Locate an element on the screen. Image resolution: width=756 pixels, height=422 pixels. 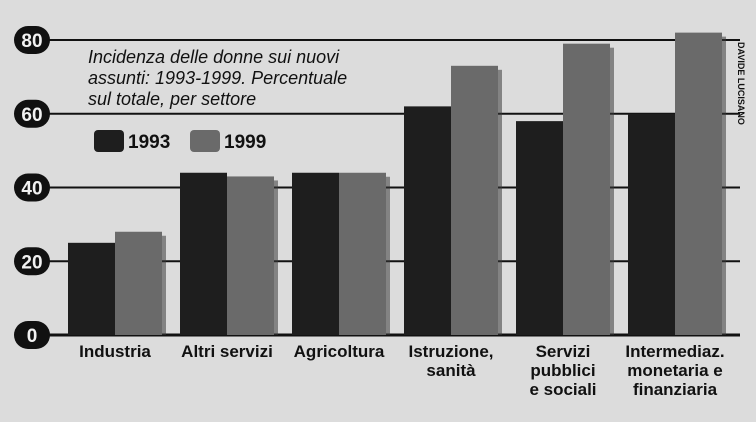
y-tick-60: 60 is located at coordinates (32, 113).